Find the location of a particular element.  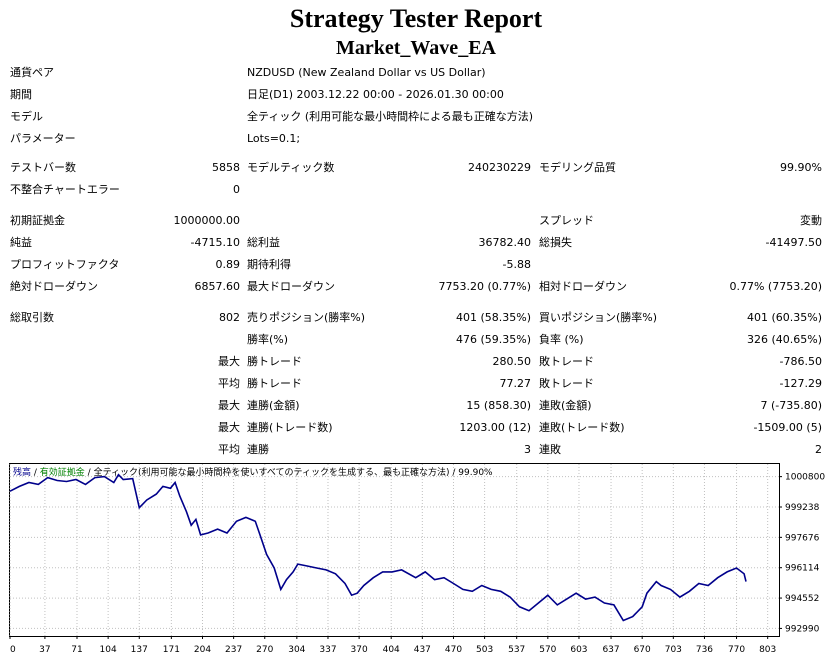

rel-drawdown-value: 0.77% (7753.20) is located at coordinates (775, 286).